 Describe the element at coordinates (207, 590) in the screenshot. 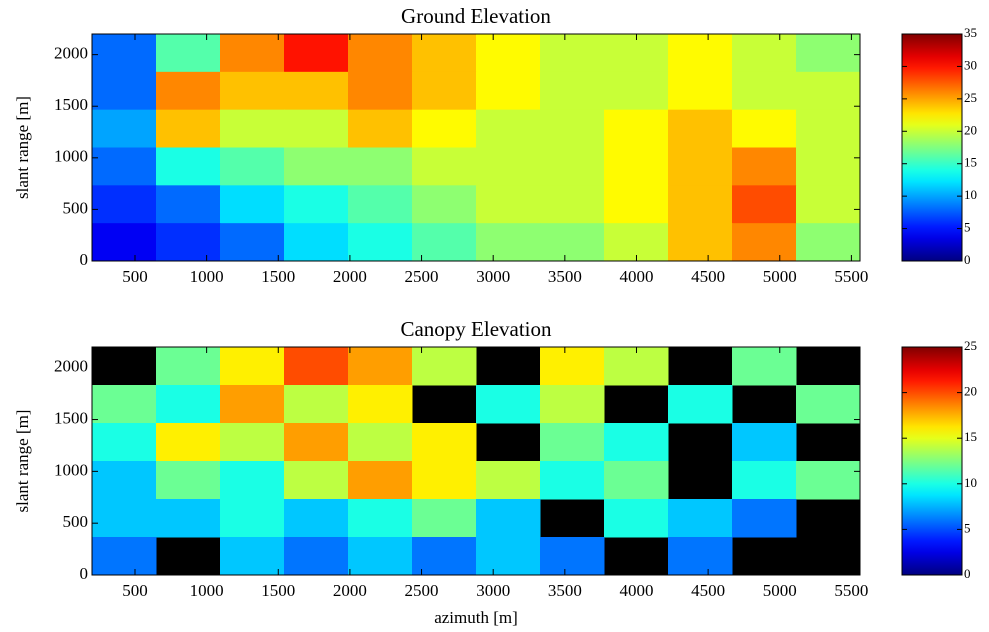

I see `x-tick-label: 1000` at that location.